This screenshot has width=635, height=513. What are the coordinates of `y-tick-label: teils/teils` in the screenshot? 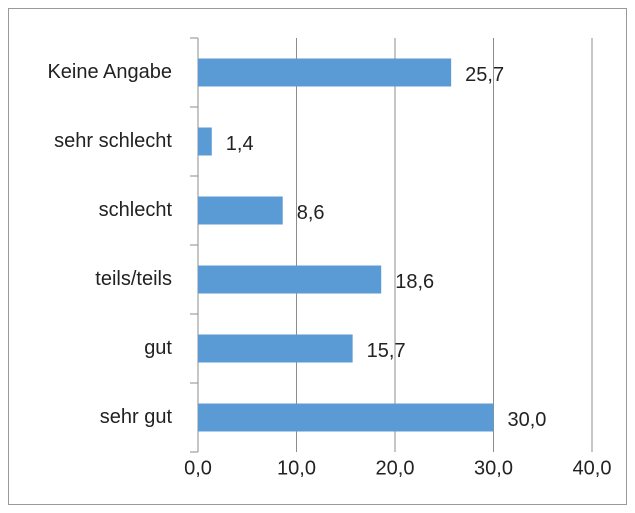 It's located at (133, 279).